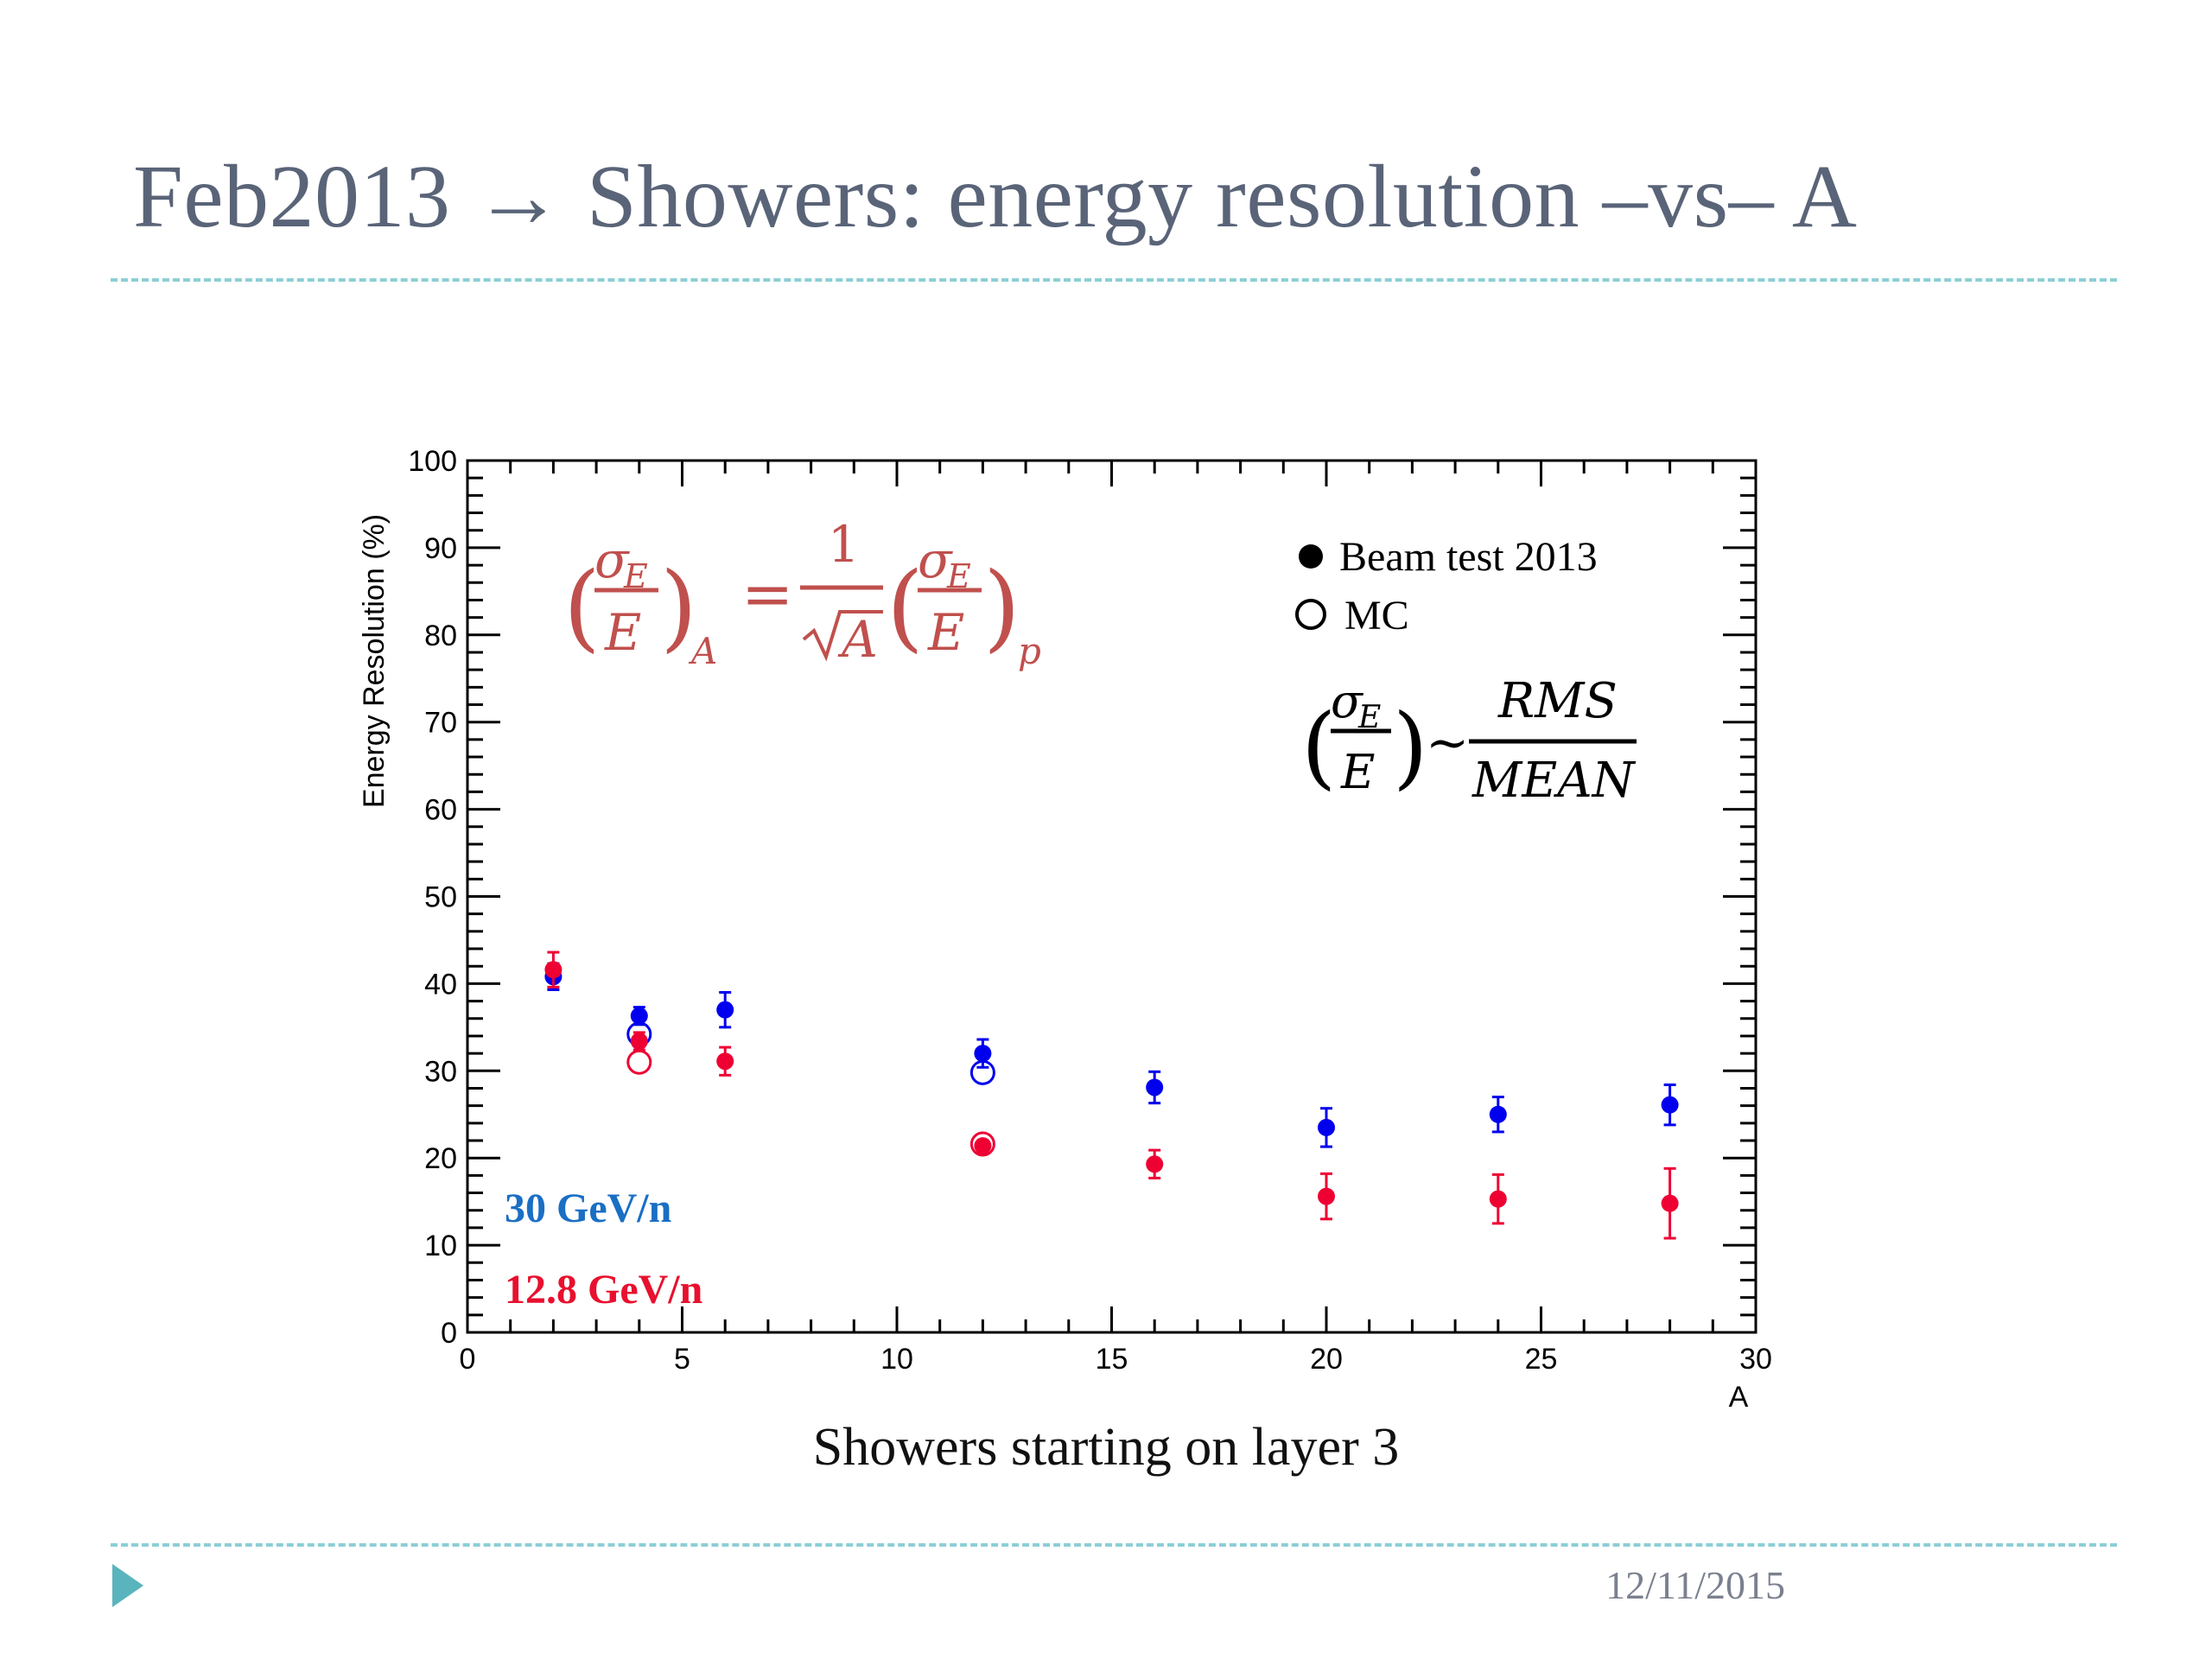 The width and height of the screenshot is (2212, 1659). I want to click on f1-rhs-outer-sub: p, so click(1029, 651).